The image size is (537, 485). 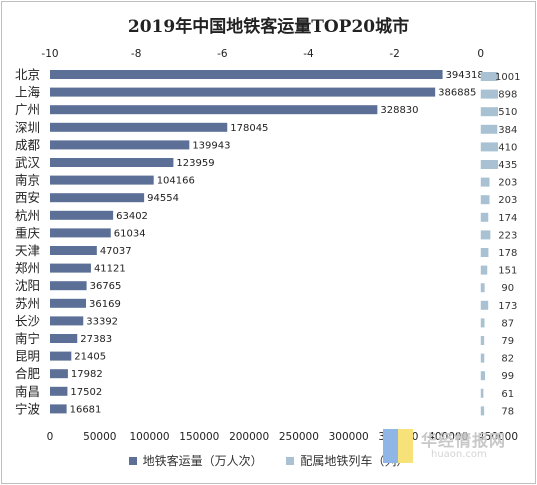 I want to click on data-label-trains: 173, so click(x=507, y=306).